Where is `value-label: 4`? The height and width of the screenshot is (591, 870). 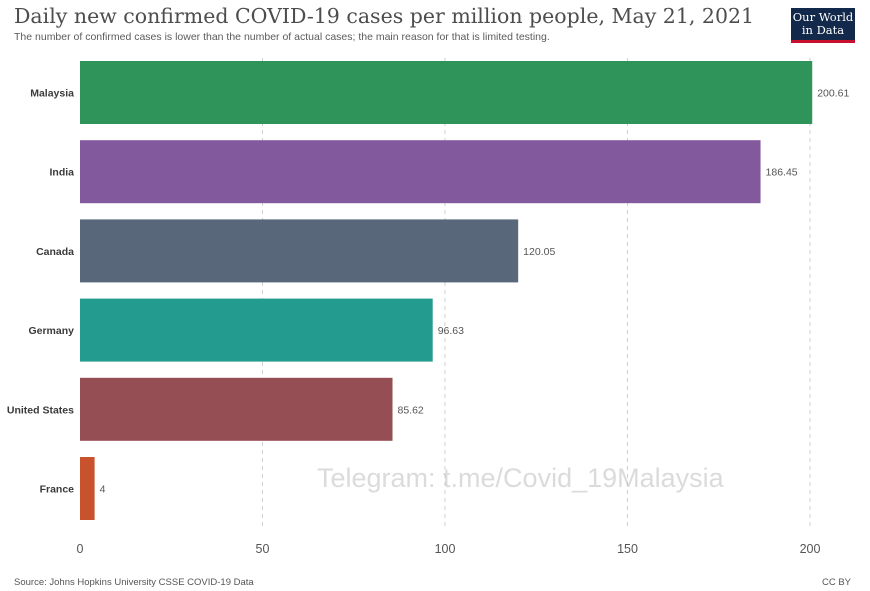
value-label: 4 is located at coordinates (103, 490).